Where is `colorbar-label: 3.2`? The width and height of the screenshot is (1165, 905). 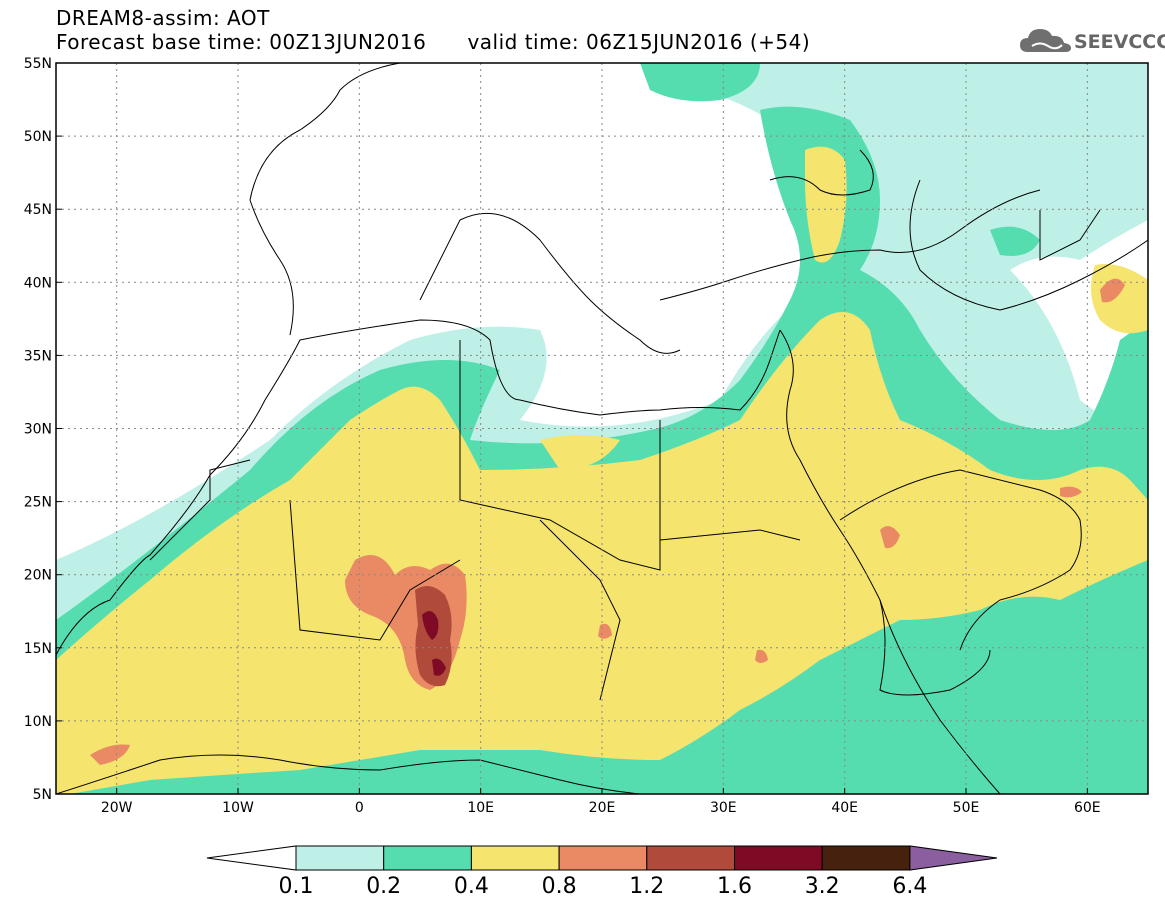 colorbar-label: 3.2 is located at coordinates (822, 886).